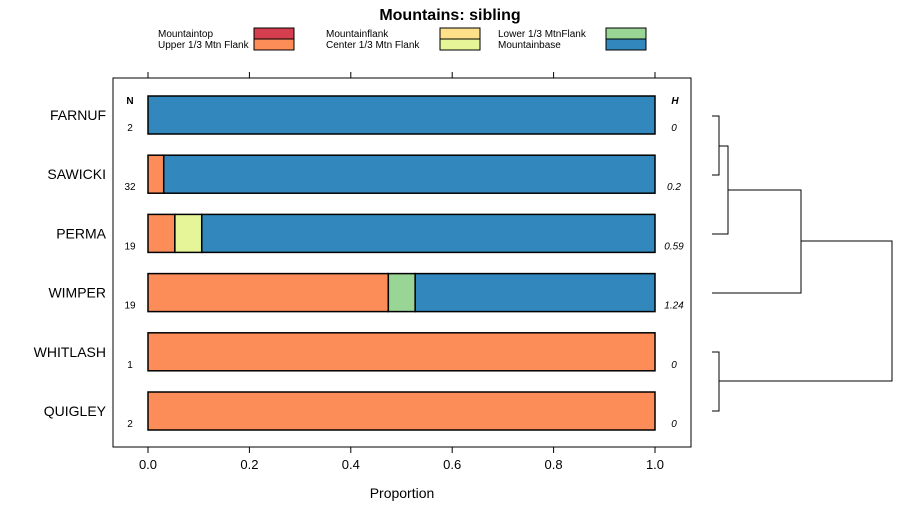  Describe the element at coordinates (716, 145) in the screenshot. I see `dendrogram-link-farnuf-sawicki` at that location.